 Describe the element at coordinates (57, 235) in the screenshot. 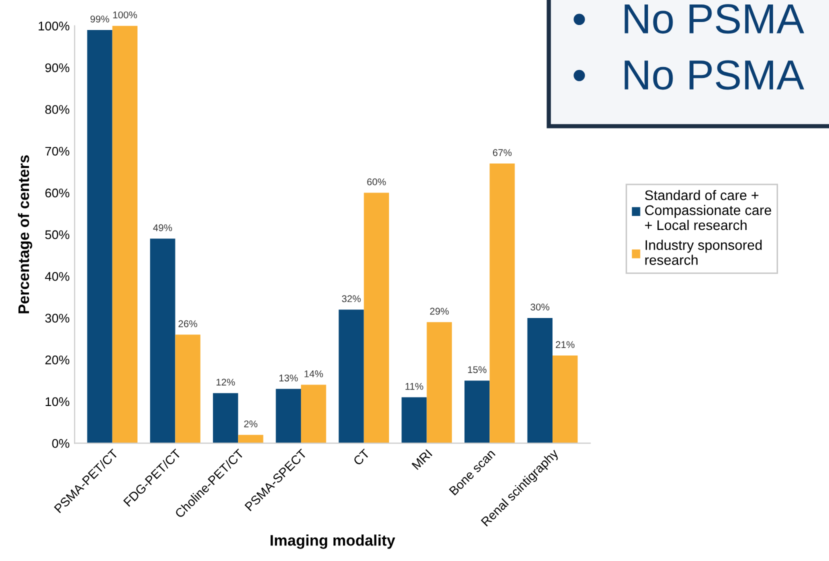

I see `y-tick-label: 50%` at that location.